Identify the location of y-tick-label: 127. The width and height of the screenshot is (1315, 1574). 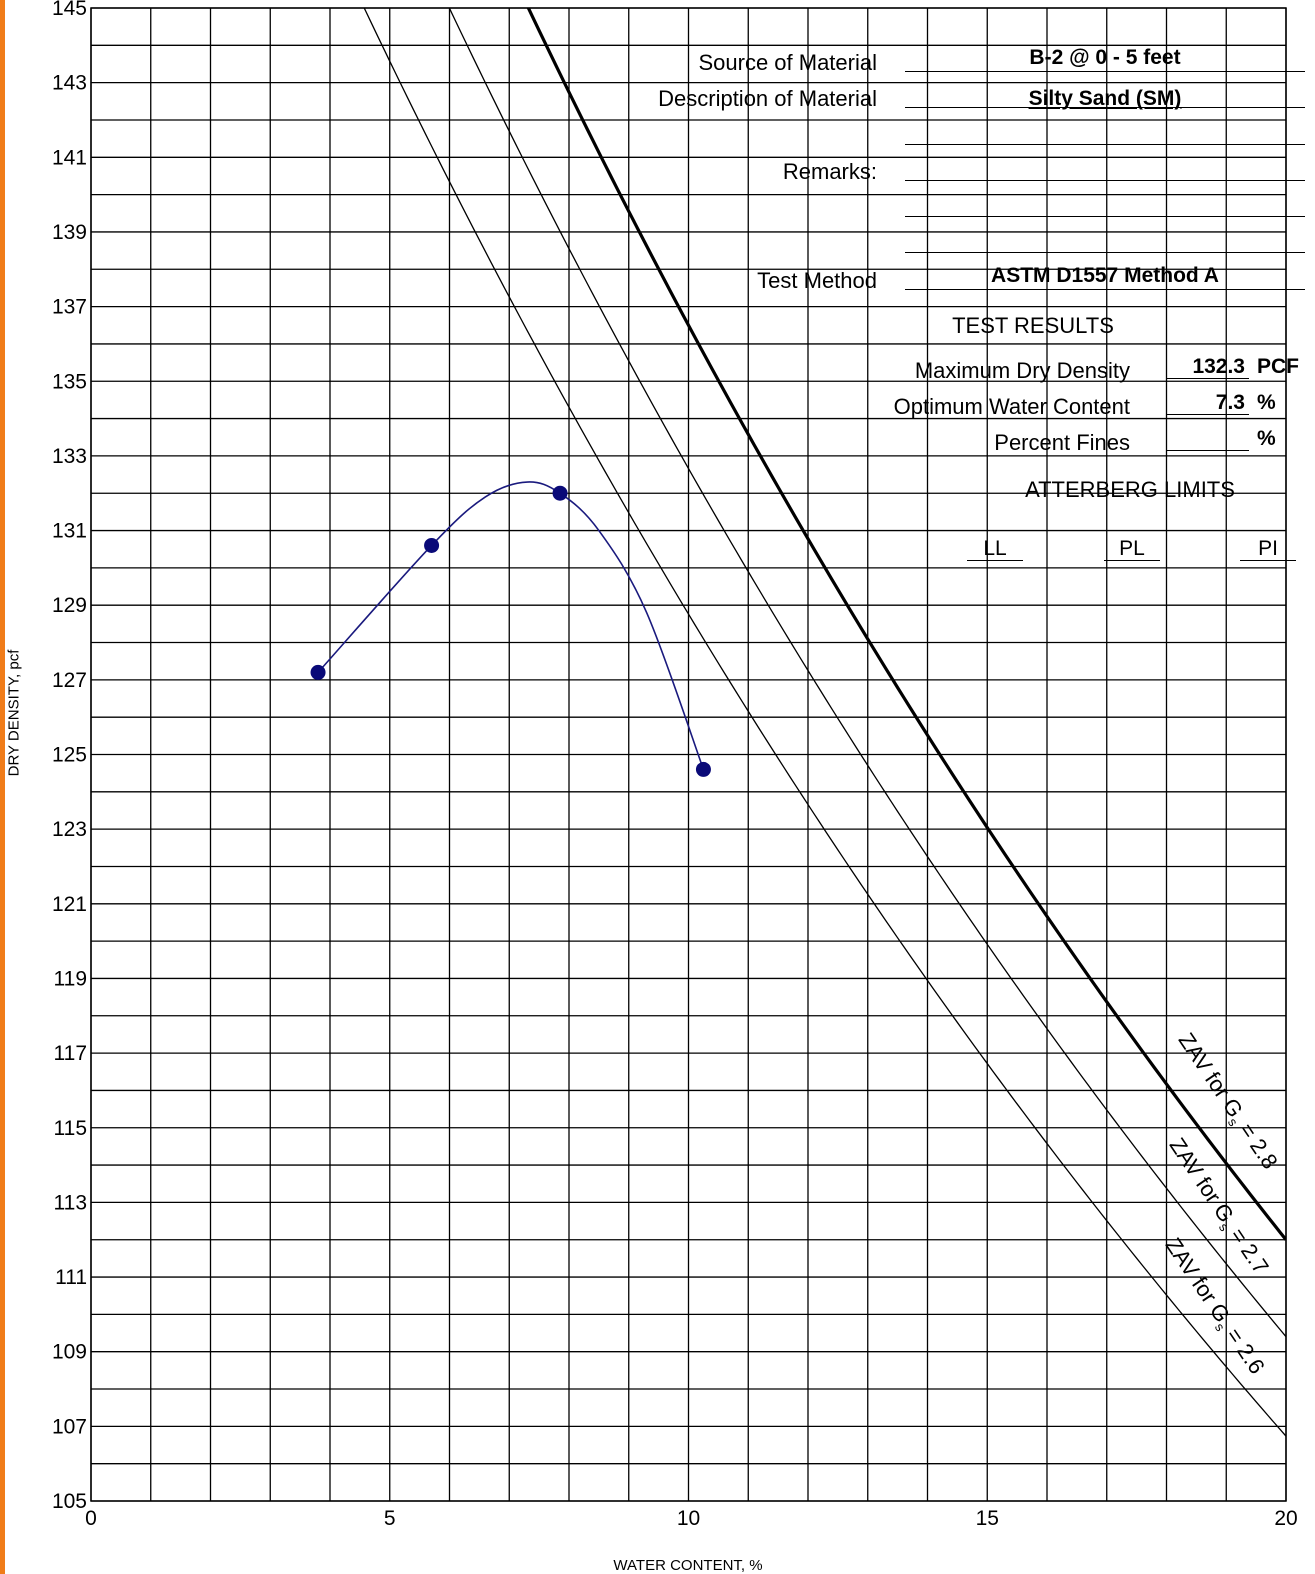
(69, 680).